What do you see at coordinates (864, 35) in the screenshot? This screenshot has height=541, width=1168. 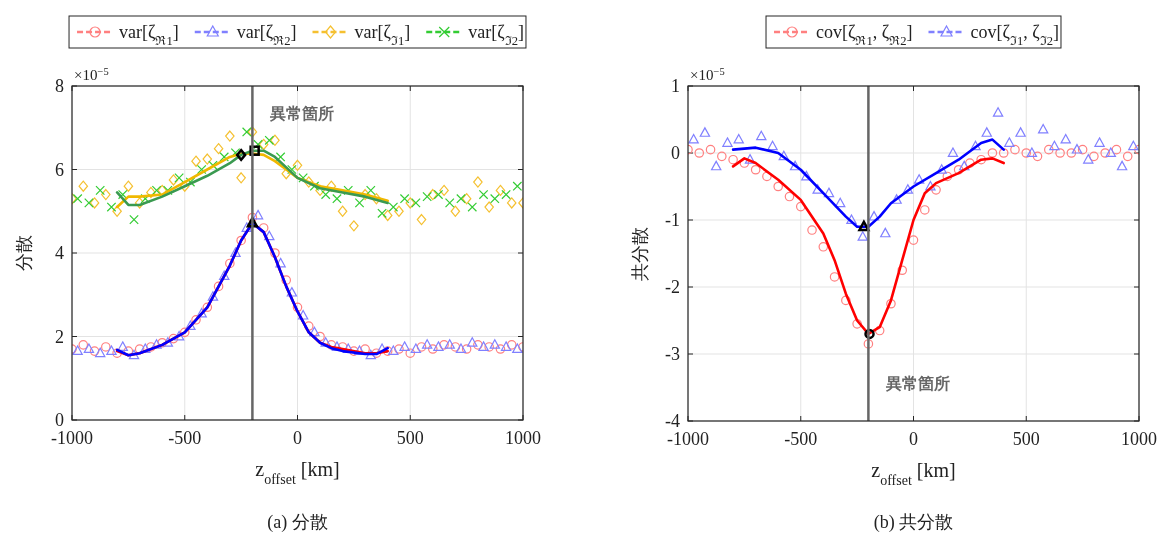 I see `legend-label: cov[ζ$_{ℜ1}$, ζ$_{ℜ2}$]` at bounding box center [864, 35].